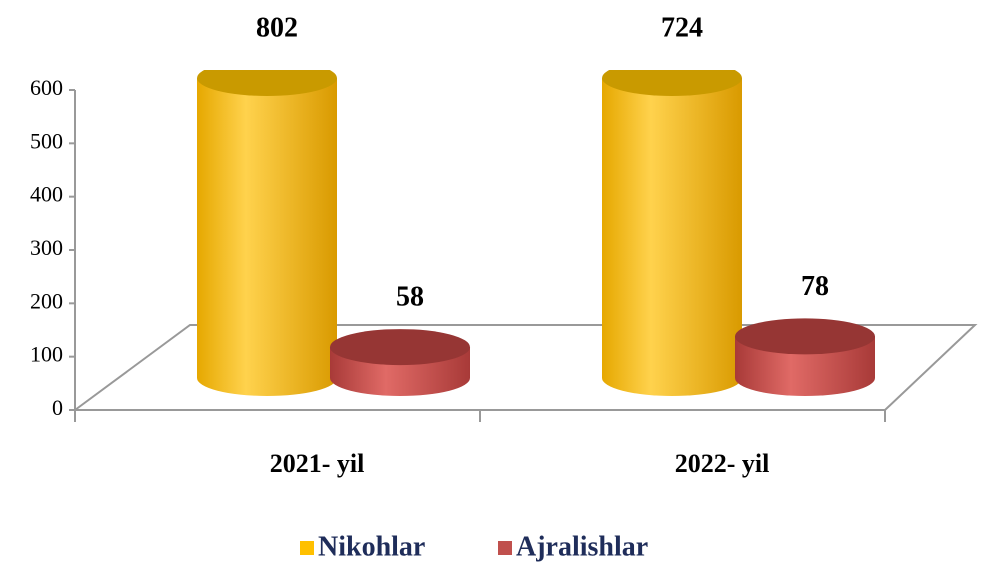 The width and height of the screenshot is (986, 567). What do you see at coordinates (317, 463) in the screenshot?
I see `x-tick-label: 2021- yil` at bounding box center [317, 463].